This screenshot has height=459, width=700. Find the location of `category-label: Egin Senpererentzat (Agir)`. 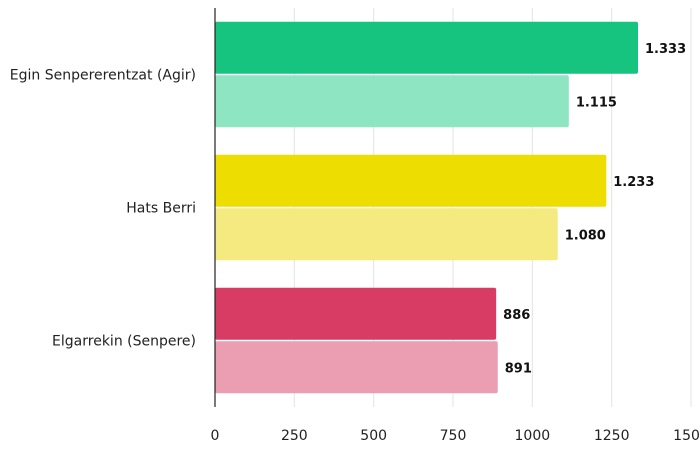

category-label: Egin Senpererentzat (Agir) is located at coordinates (103, 76).